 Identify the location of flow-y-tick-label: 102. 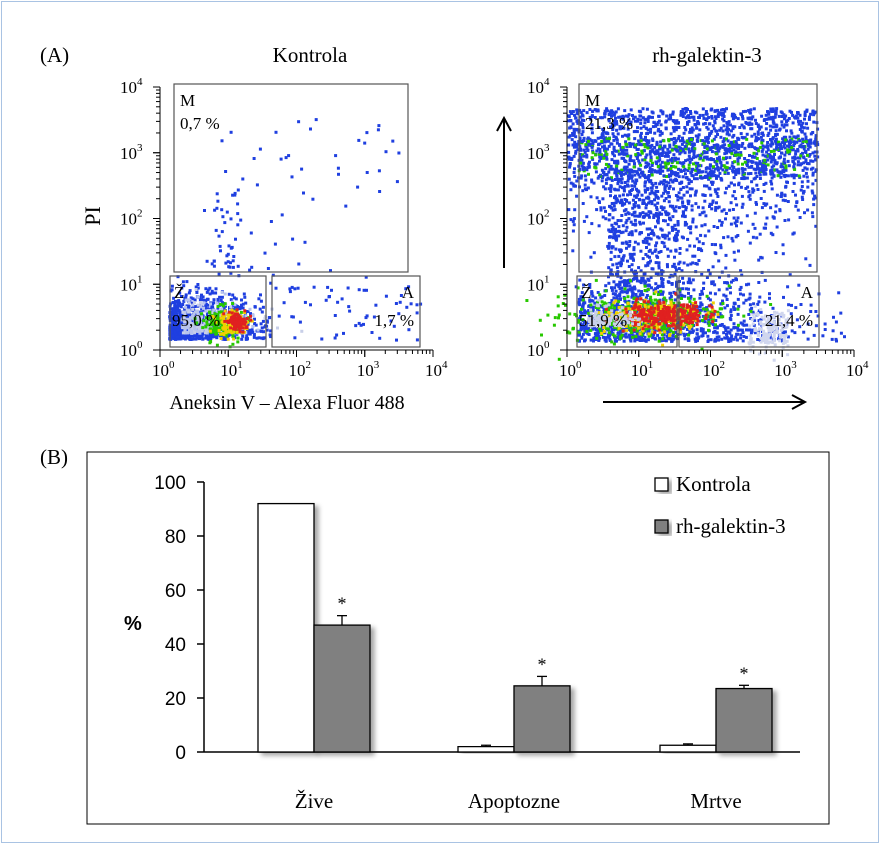
(131, 218).